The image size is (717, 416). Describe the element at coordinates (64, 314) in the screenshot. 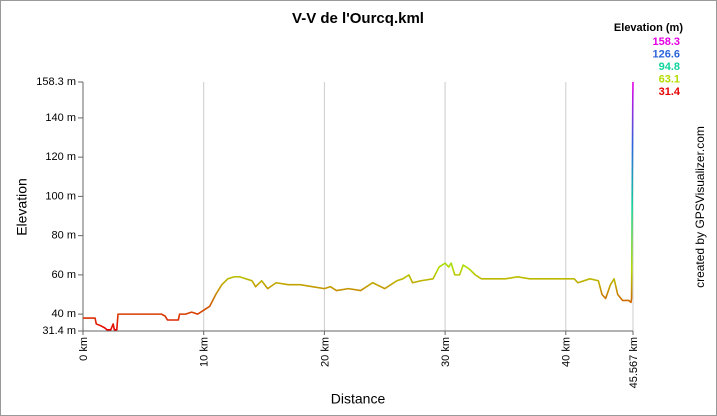

I see `y-tick-label: 40 m` at that location.